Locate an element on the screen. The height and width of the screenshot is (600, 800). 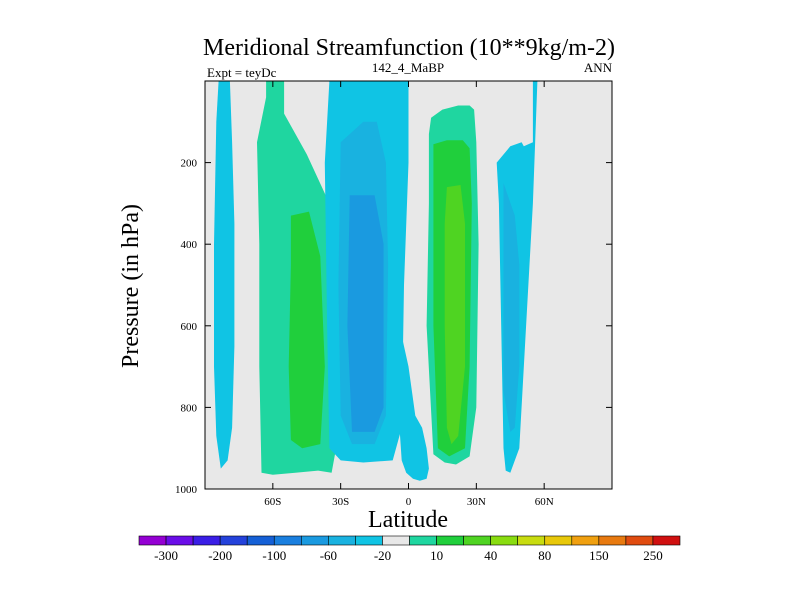
y-tick-label: 1000 is located at coordinates (186, 490).